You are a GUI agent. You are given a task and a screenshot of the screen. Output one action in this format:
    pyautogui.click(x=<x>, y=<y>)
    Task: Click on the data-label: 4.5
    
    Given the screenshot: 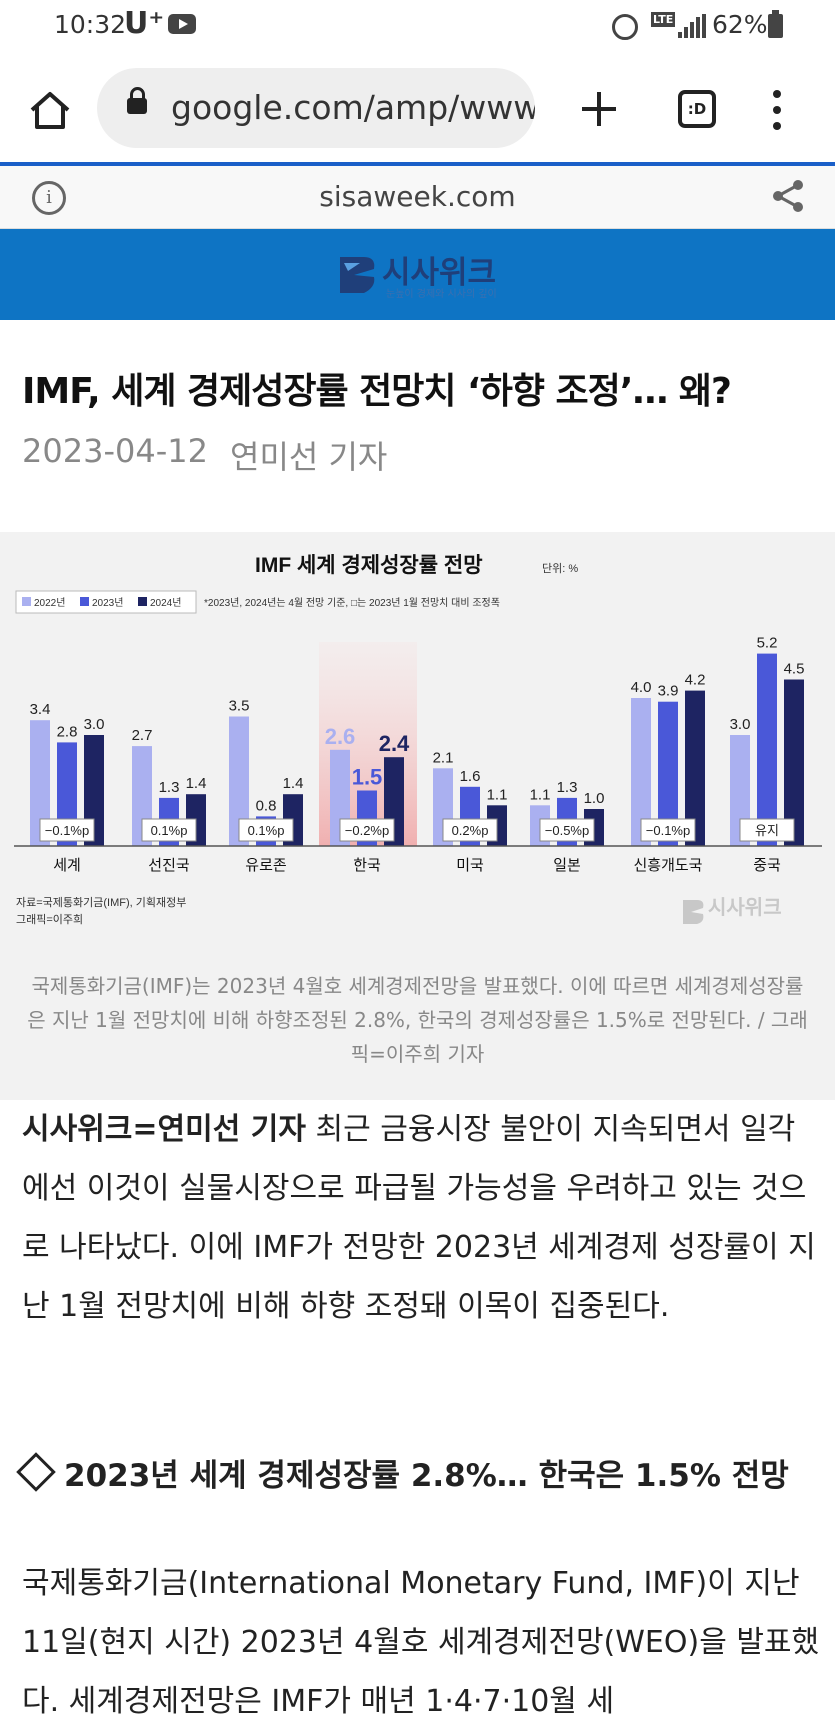 What is the action you would take?
    pyautogui.click(x=794, y=669)
    